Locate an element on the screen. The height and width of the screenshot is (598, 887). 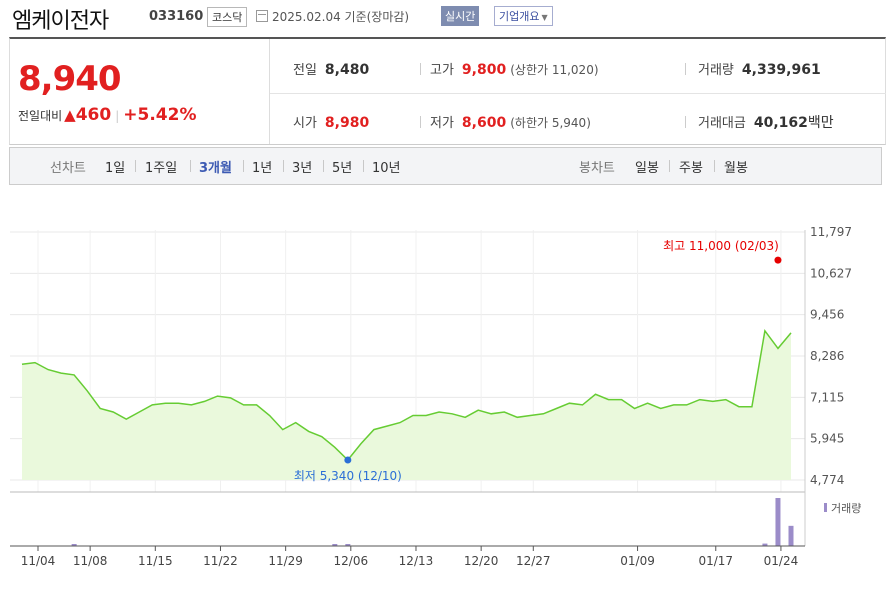
period-1y: 1년 is located at coordinates (262, 168).